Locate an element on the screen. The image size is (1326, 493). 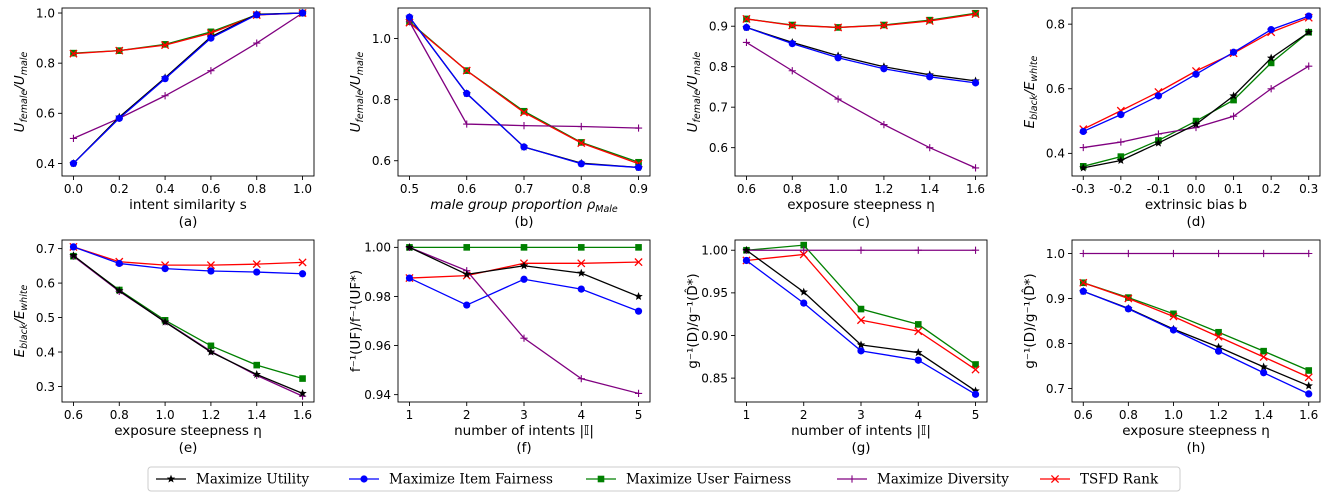
legend-frame is located at coordinates (664, 479).